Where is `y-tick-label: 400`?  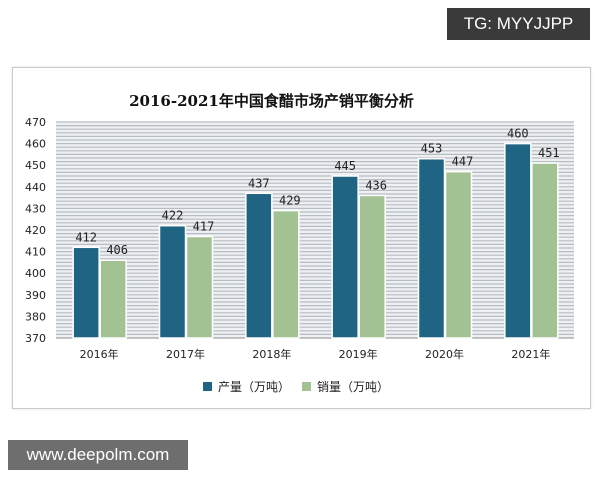 y-tick-label: 400 is located at coordinates (35, 273).